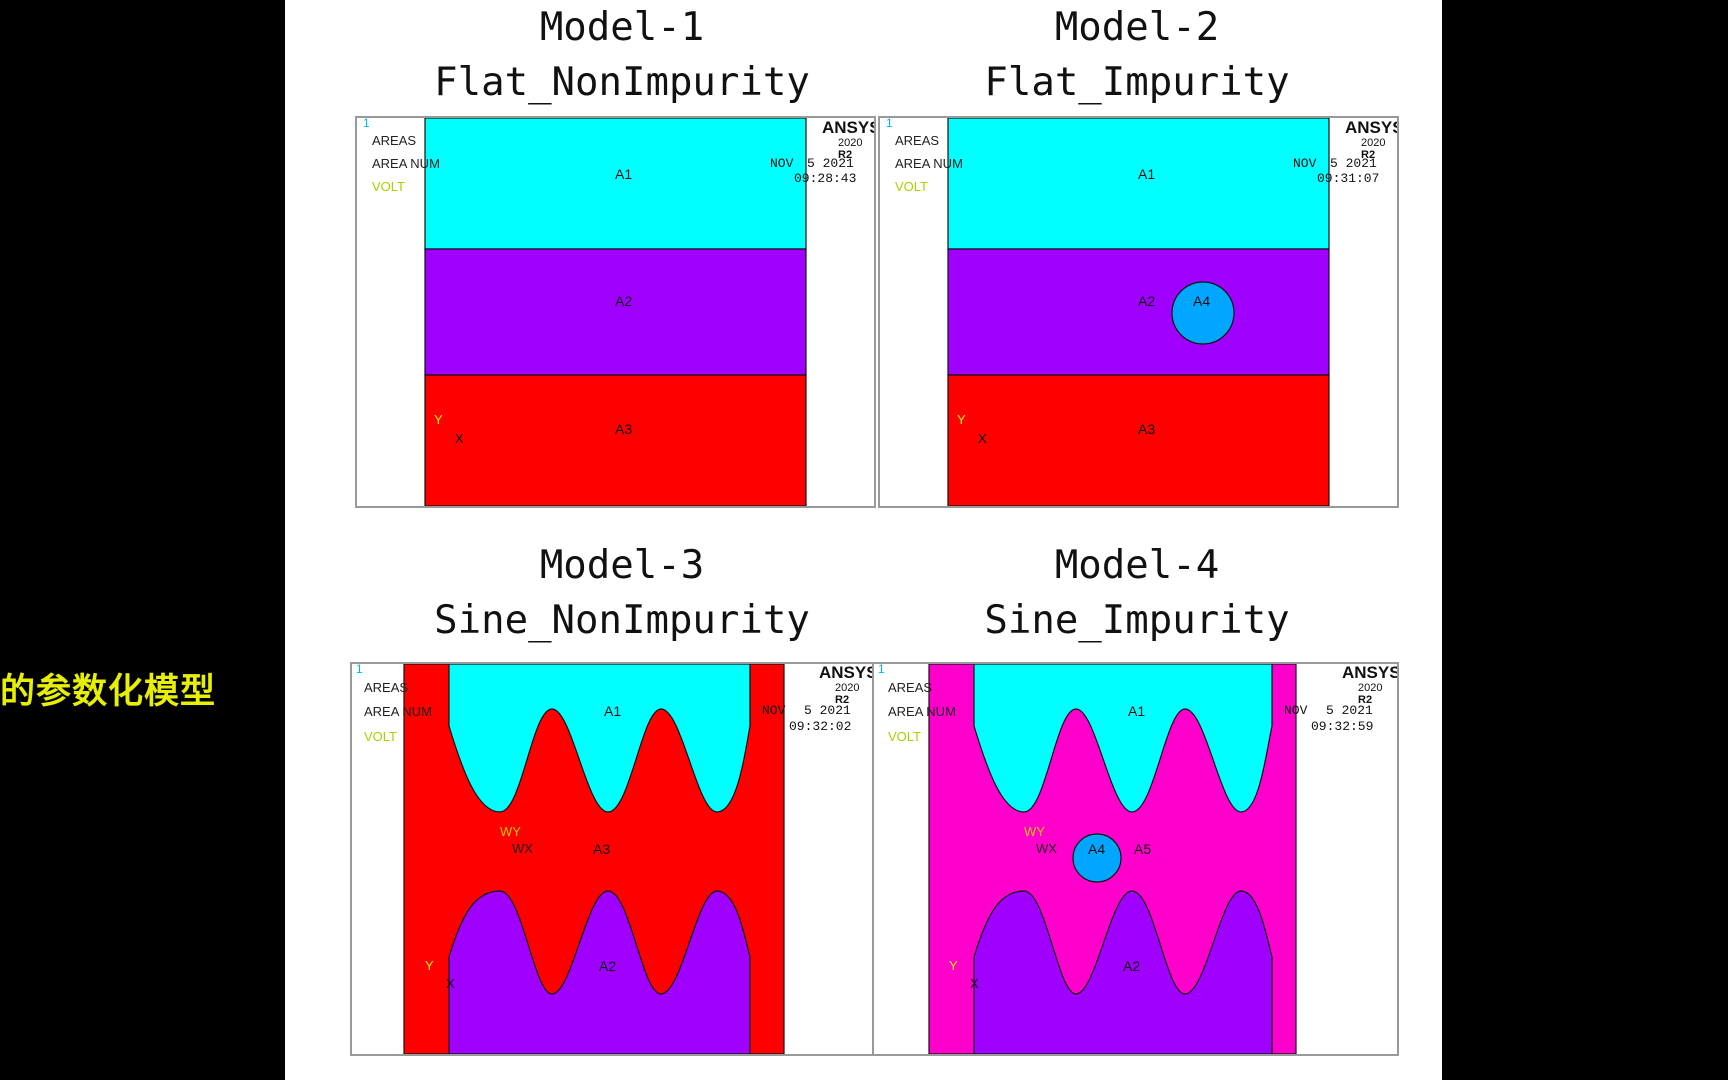  Describe the element at coordinates (1137, 82) in the screenshot. I see `model-2-subtitle: Flat_Impurity` at that location.